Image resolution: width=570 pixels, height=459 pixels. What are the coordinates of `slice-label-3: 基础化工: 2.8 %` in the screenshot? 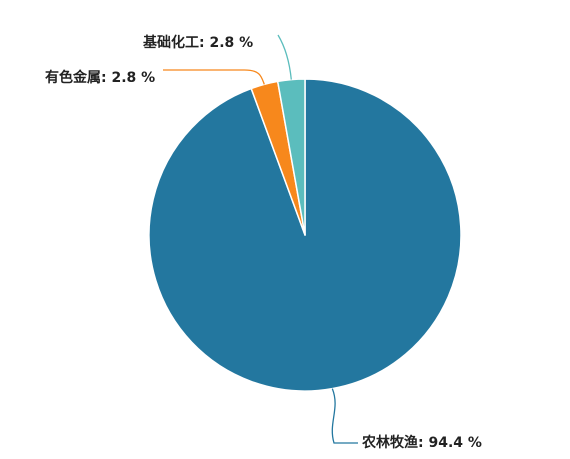 It's located at (198, 42).